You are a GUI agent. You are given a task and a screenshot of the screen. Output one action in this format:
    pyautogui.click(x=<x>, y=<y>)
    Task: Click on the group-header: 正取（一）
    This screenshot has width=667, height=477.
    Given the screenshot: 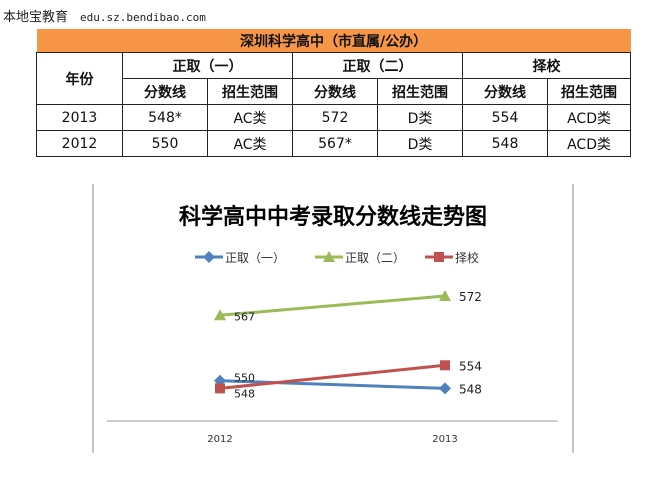 What is the action you would take?
    pyautogui.click(x=207, y=65)
    